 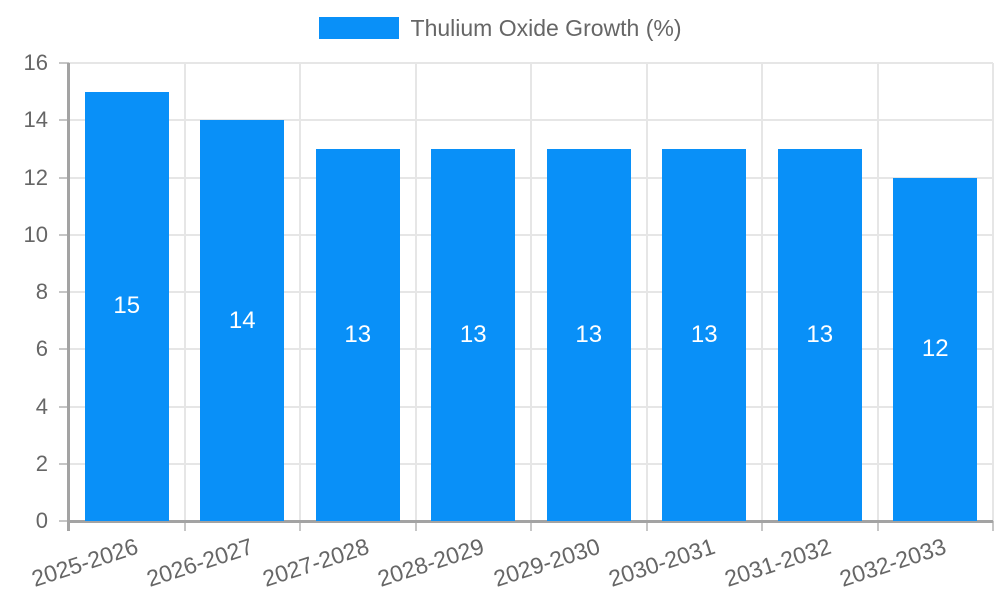 I want to click on bar-value-label: 15, so click(x=127, y=306).